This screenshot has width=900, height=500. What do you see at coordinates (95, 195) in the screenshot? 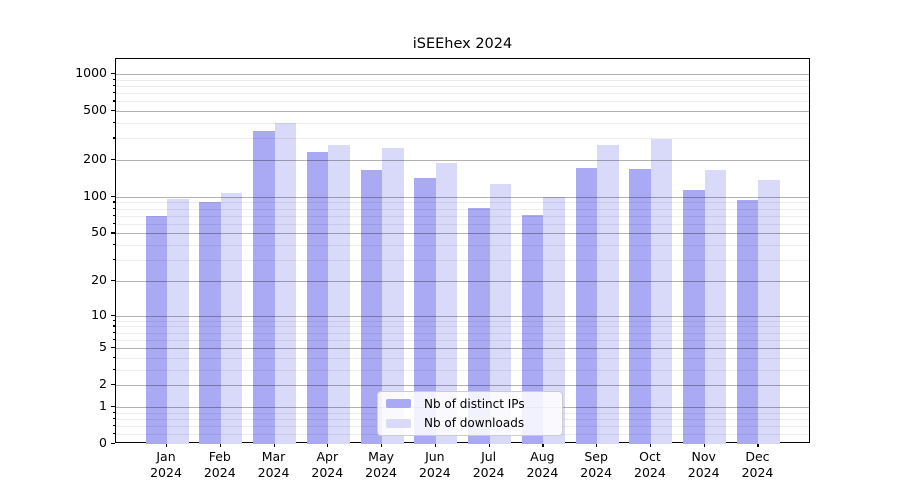
I see `y-tick-label-100: 100` at bounding box center [95, 195].